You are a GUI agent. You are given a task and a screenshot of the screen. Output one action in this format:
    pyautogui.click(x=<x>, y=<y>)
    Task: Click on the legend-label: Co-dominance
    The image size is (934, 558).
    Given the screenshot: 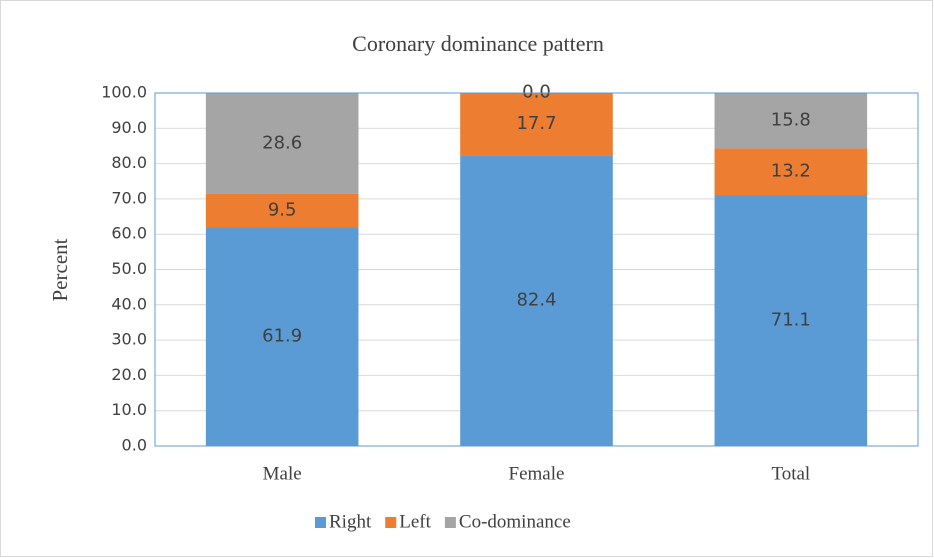 What is the action you would take?
    pyautogui.click(x=515, y=521)
    